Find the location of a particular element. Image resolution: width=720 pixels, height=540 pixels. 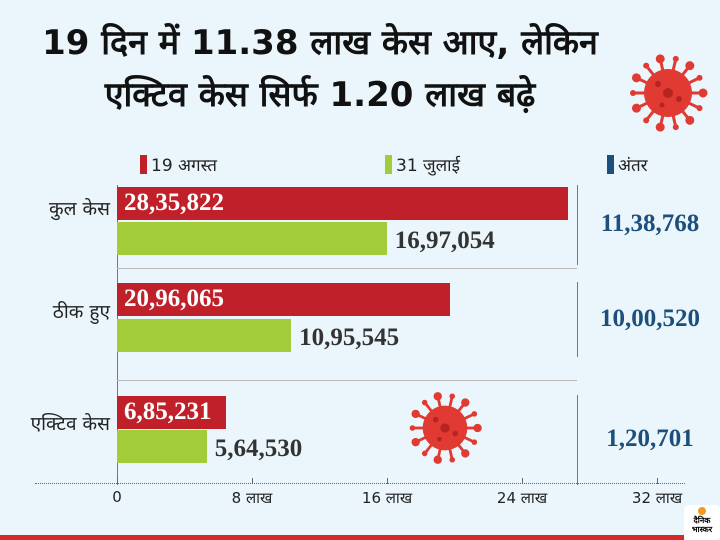

legend-label: 19 अगस्त is located at coordinates (184, 166).